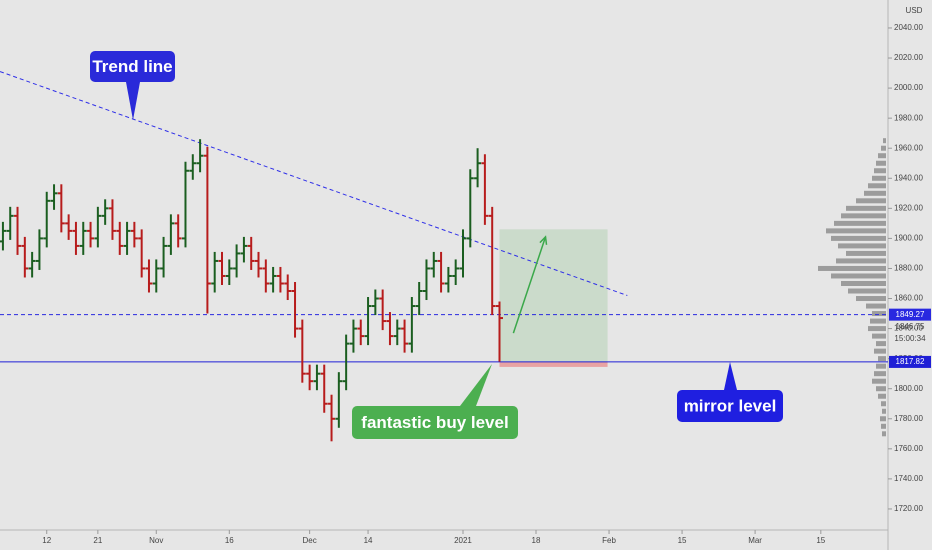 The width and height of the screenshot is (932, 550). Describe the element at coordinates (908, 478) in the screenshot. I see `y-tick-label: 1740.00` at that location.